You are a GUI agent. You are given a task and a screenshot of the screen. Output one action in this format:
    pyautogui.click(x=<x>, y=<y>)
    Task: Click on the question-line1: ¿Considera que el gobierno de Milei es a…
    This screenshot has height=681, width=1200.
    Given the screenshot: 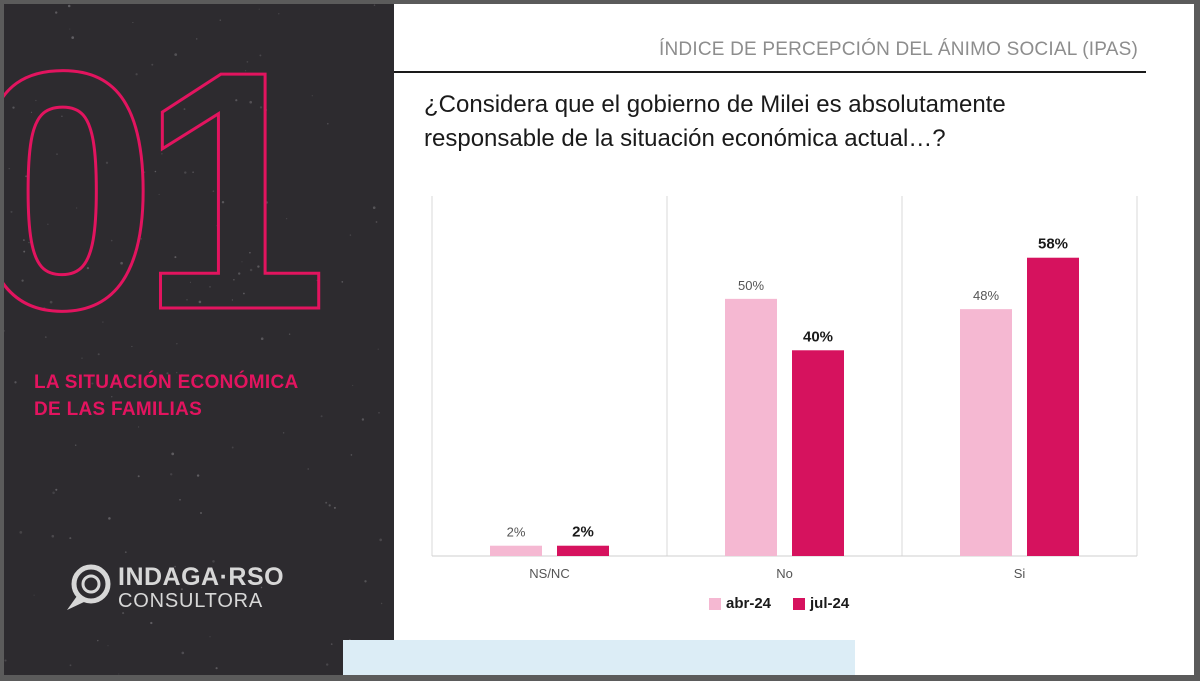 What is the action you would take?
    pyautogui.click(x=715, y=104)
    